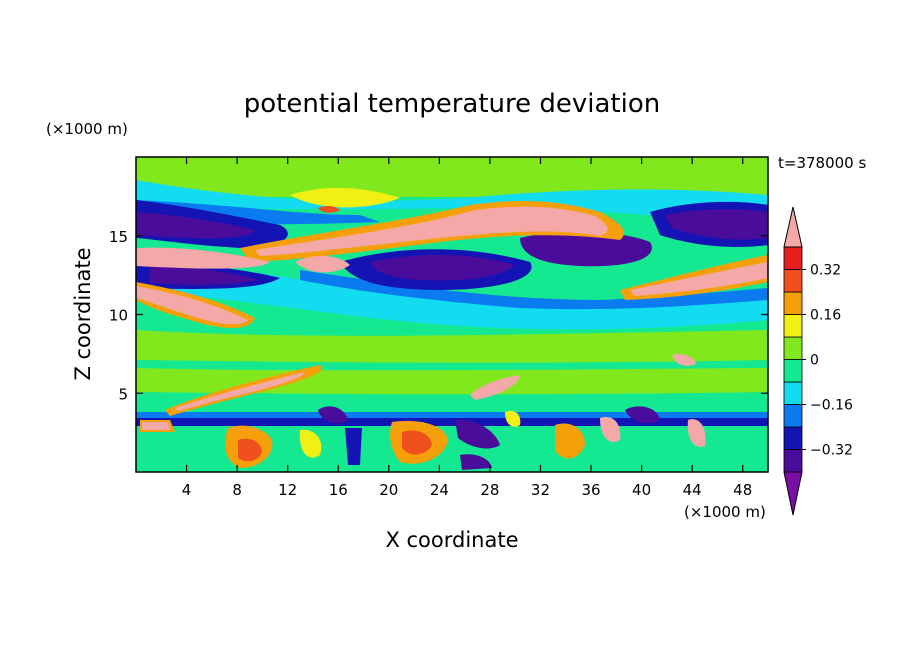 This screenshot has width=904, height=654. What do you see at coordinates (699, 279) in the screenshot?
I see `band-pink-right` at bounding box center [699, 279].